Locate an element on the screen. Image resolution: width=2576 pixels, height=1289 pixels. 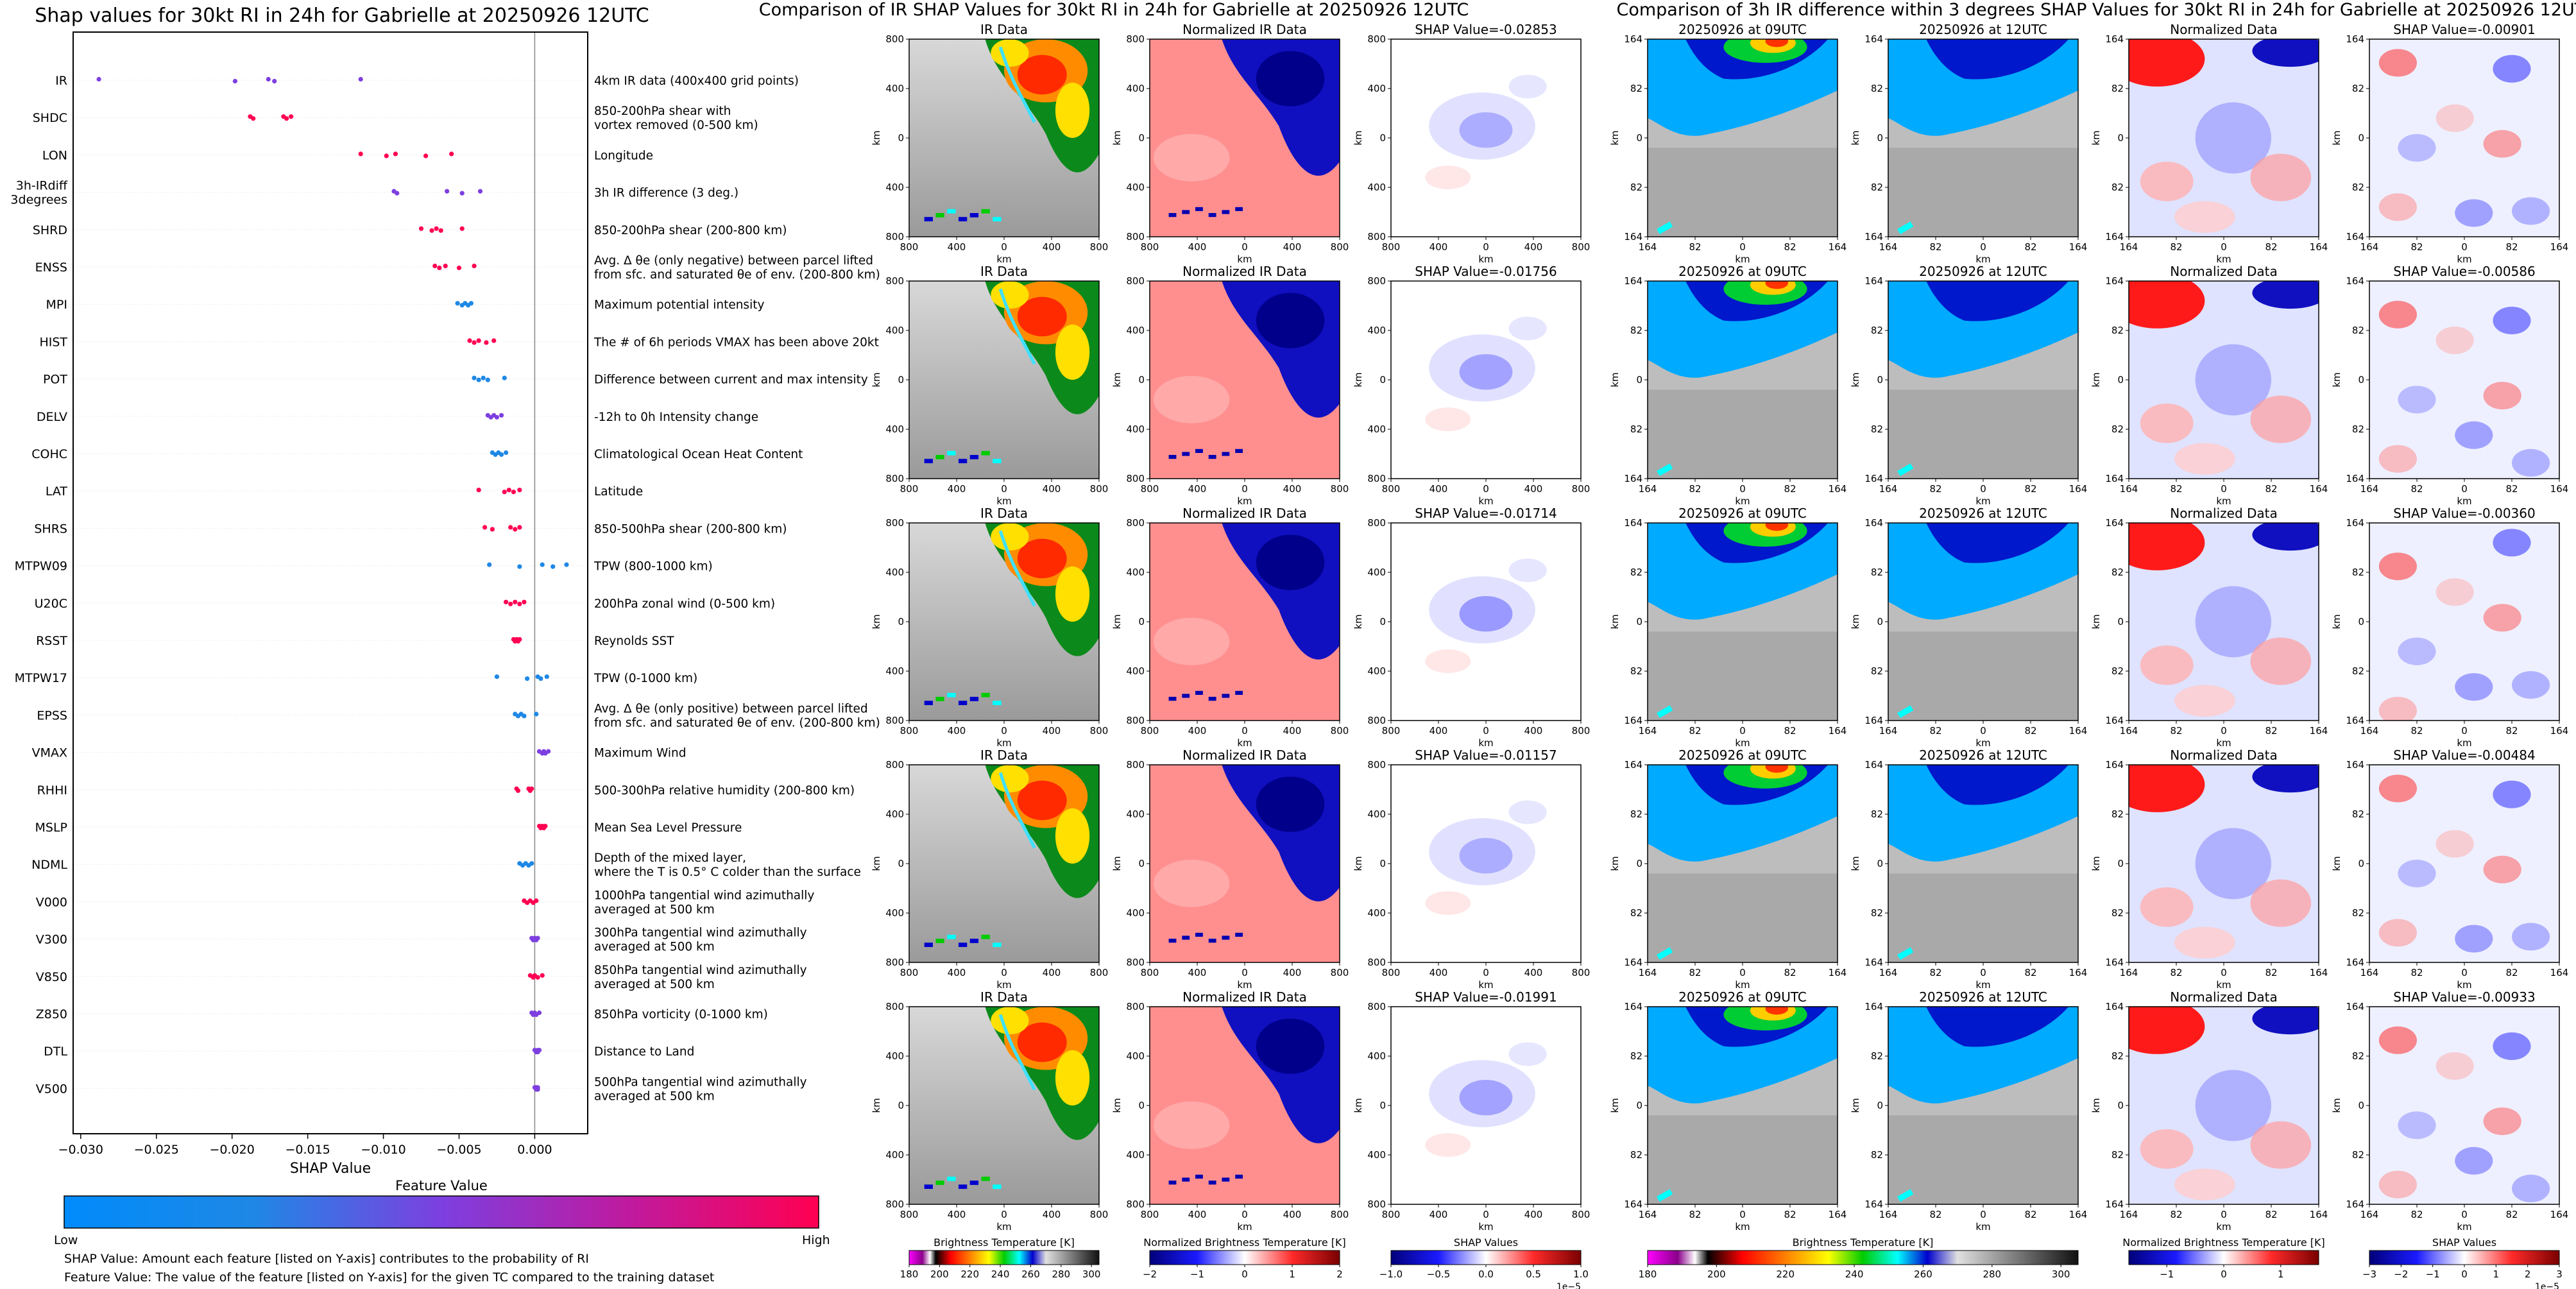
colorbar-tick-label: 2 is located at coordinates (1339, 1274).